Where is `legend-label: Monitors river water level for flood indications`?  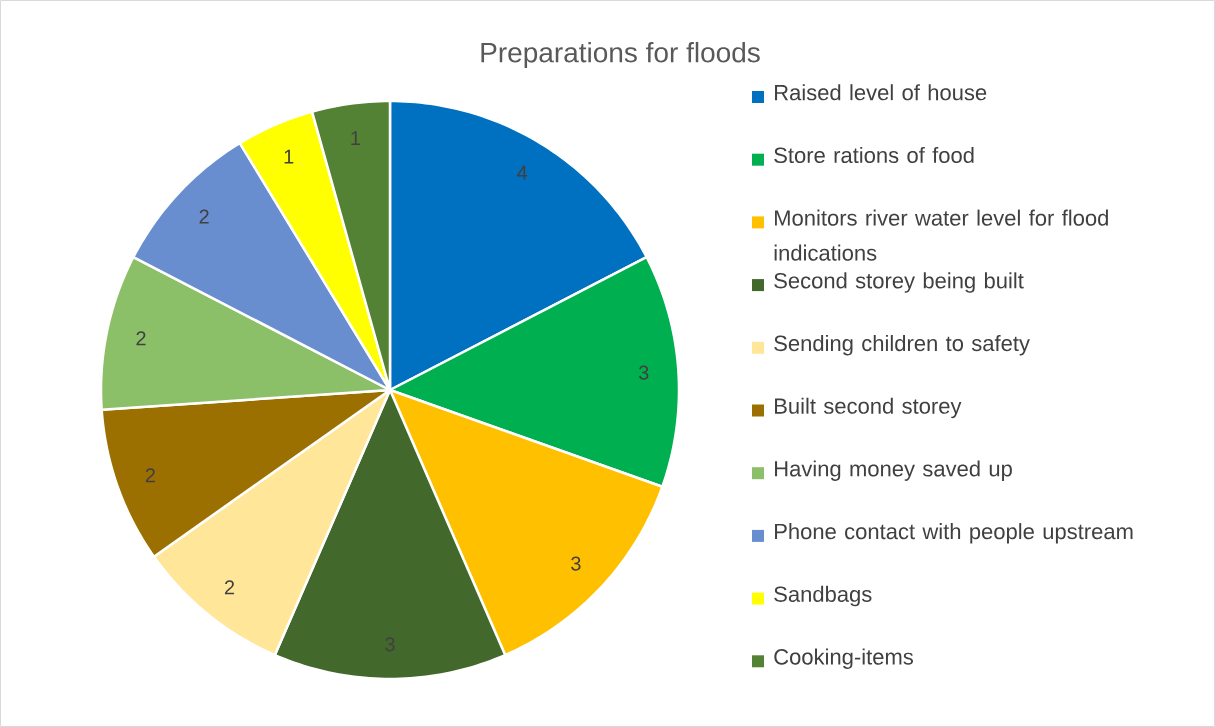
legend-label: Monitors river water level for flood indications is located at coordinates (941, 235).